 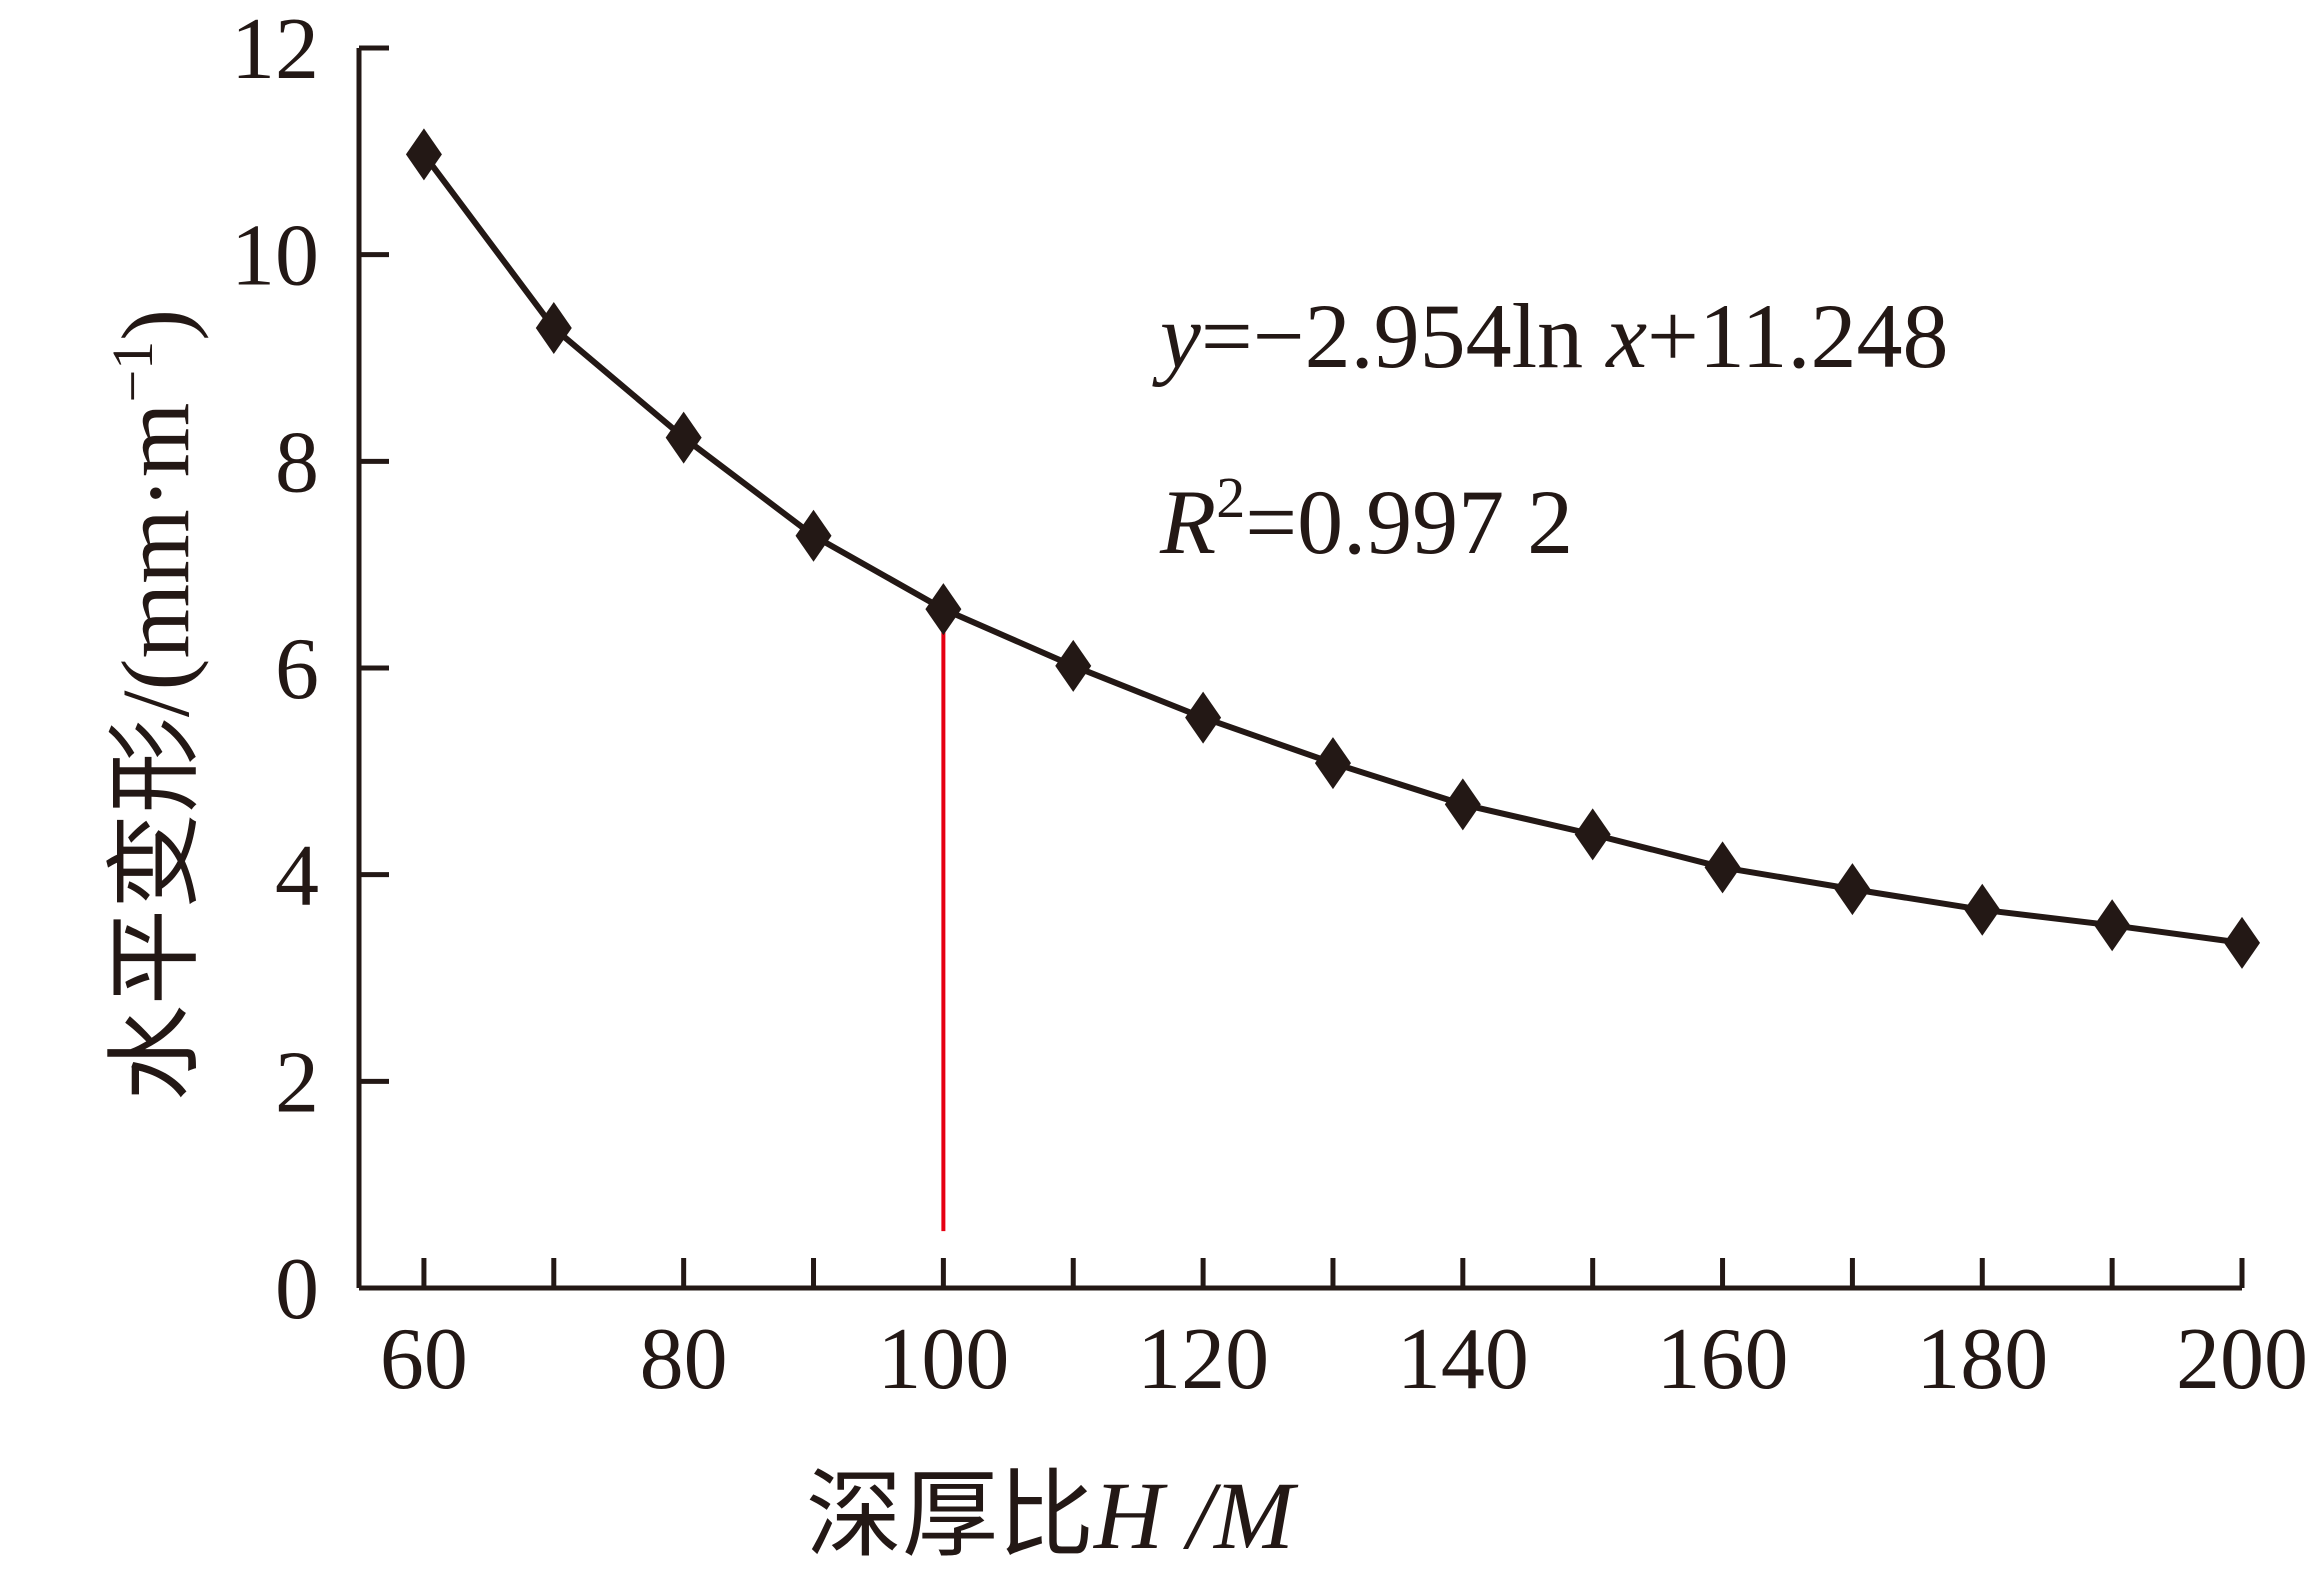 I want to click on x-axis-title: 深厚比H /M, so click(x=1052, y=1515).